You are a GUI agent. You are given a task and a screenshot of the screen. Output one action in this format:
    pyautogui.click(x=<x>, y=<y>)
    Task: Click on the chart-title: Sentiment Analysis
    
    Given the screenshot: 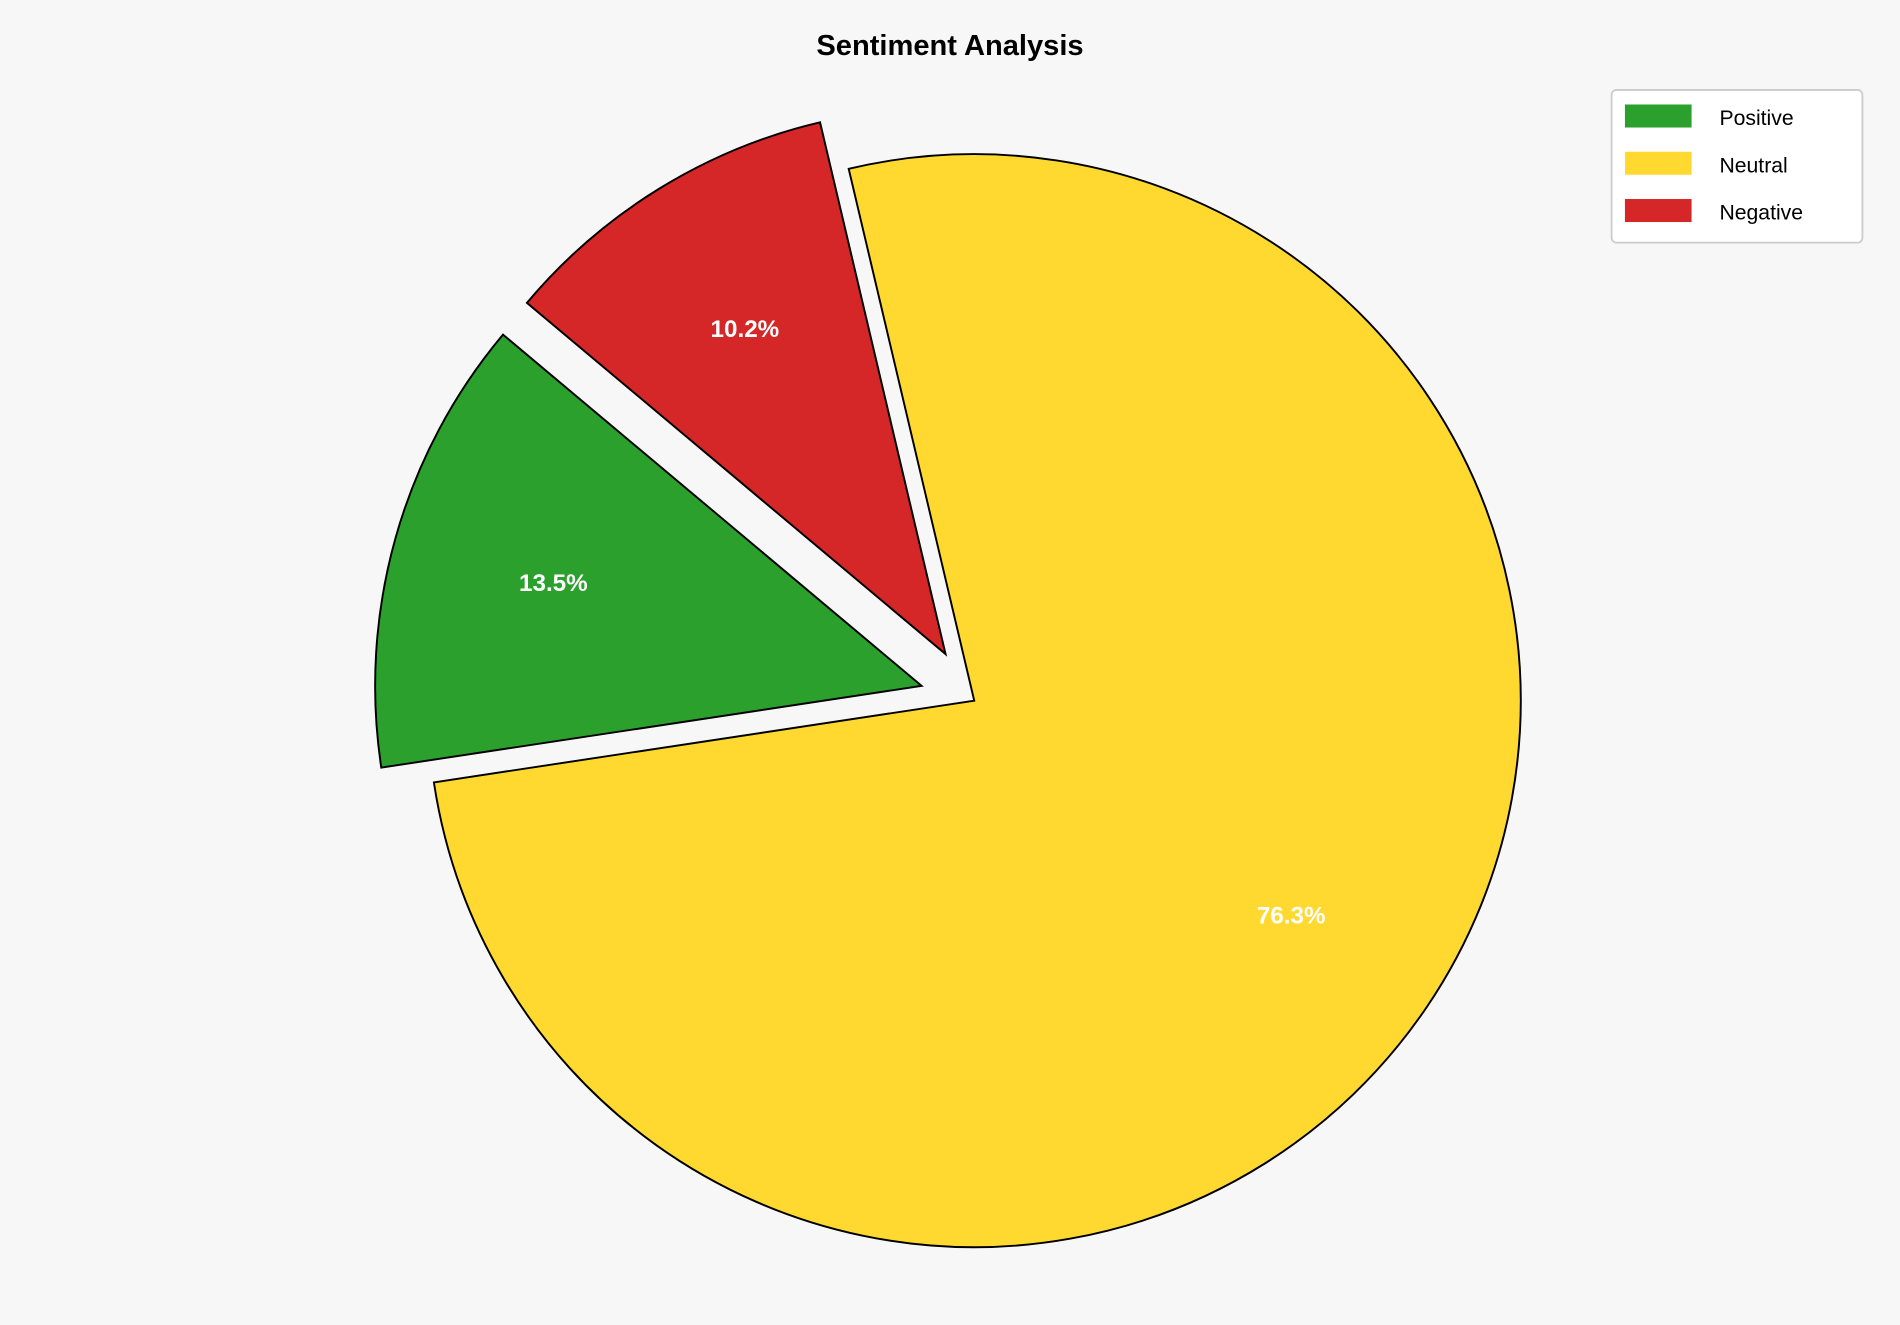 What is the action you would take?
    pyautogui.click(x=949, y=46)
    